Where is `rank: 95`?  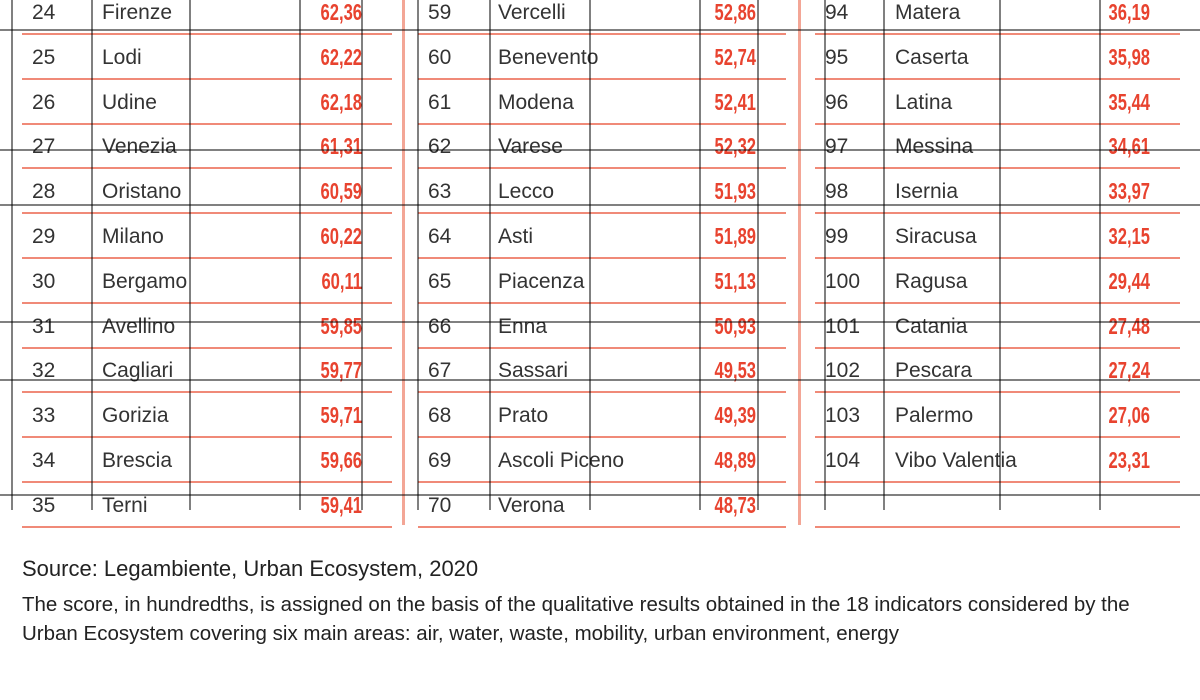
rank: 95 is located at coordinates (837, 57).